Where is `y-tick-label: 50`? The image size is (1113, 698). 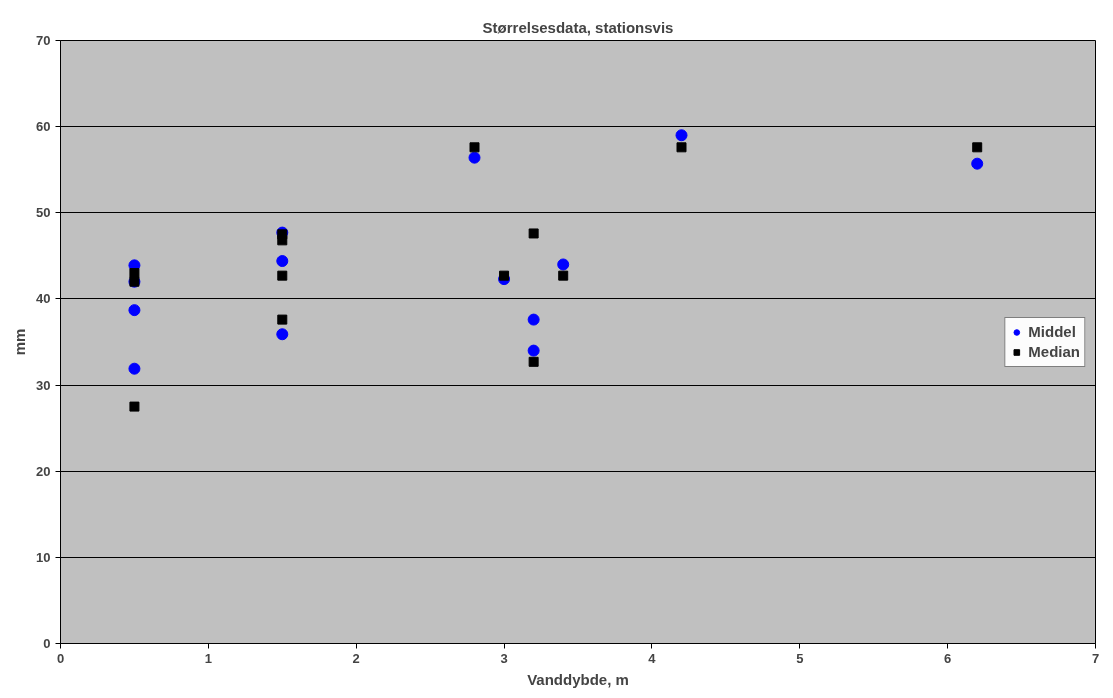
y-tick-label: 50 is located at coordinates (43, 213).